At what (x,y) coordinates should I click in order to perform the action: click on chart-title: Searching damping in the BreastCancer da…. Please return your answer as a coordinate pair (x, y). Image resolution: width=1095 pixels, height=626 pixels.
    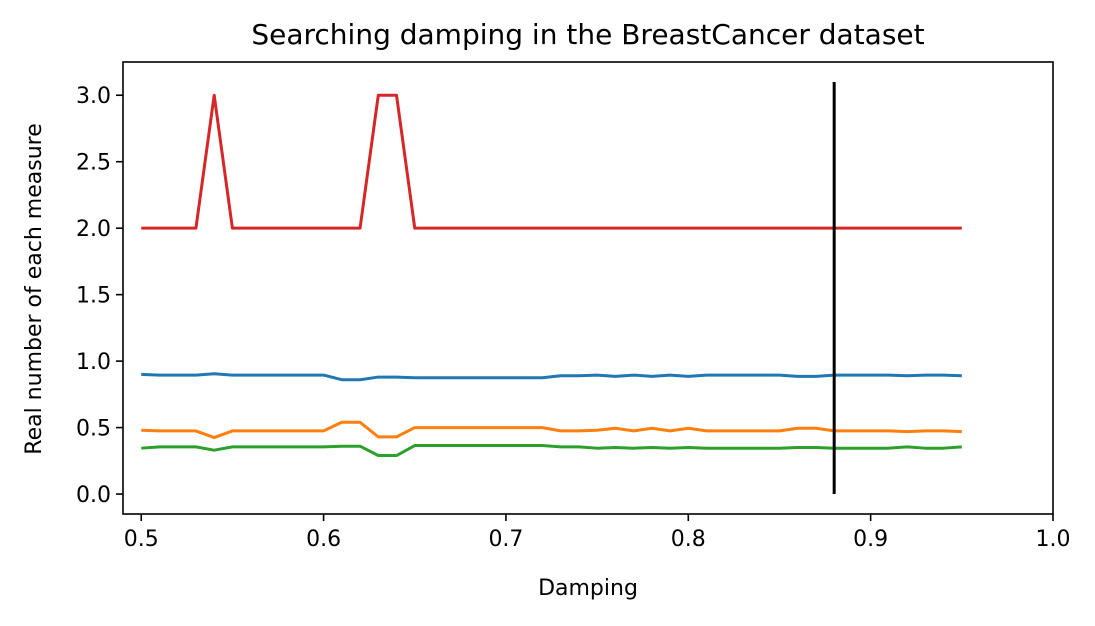
    Looking at the image, I should click on (587, 34).